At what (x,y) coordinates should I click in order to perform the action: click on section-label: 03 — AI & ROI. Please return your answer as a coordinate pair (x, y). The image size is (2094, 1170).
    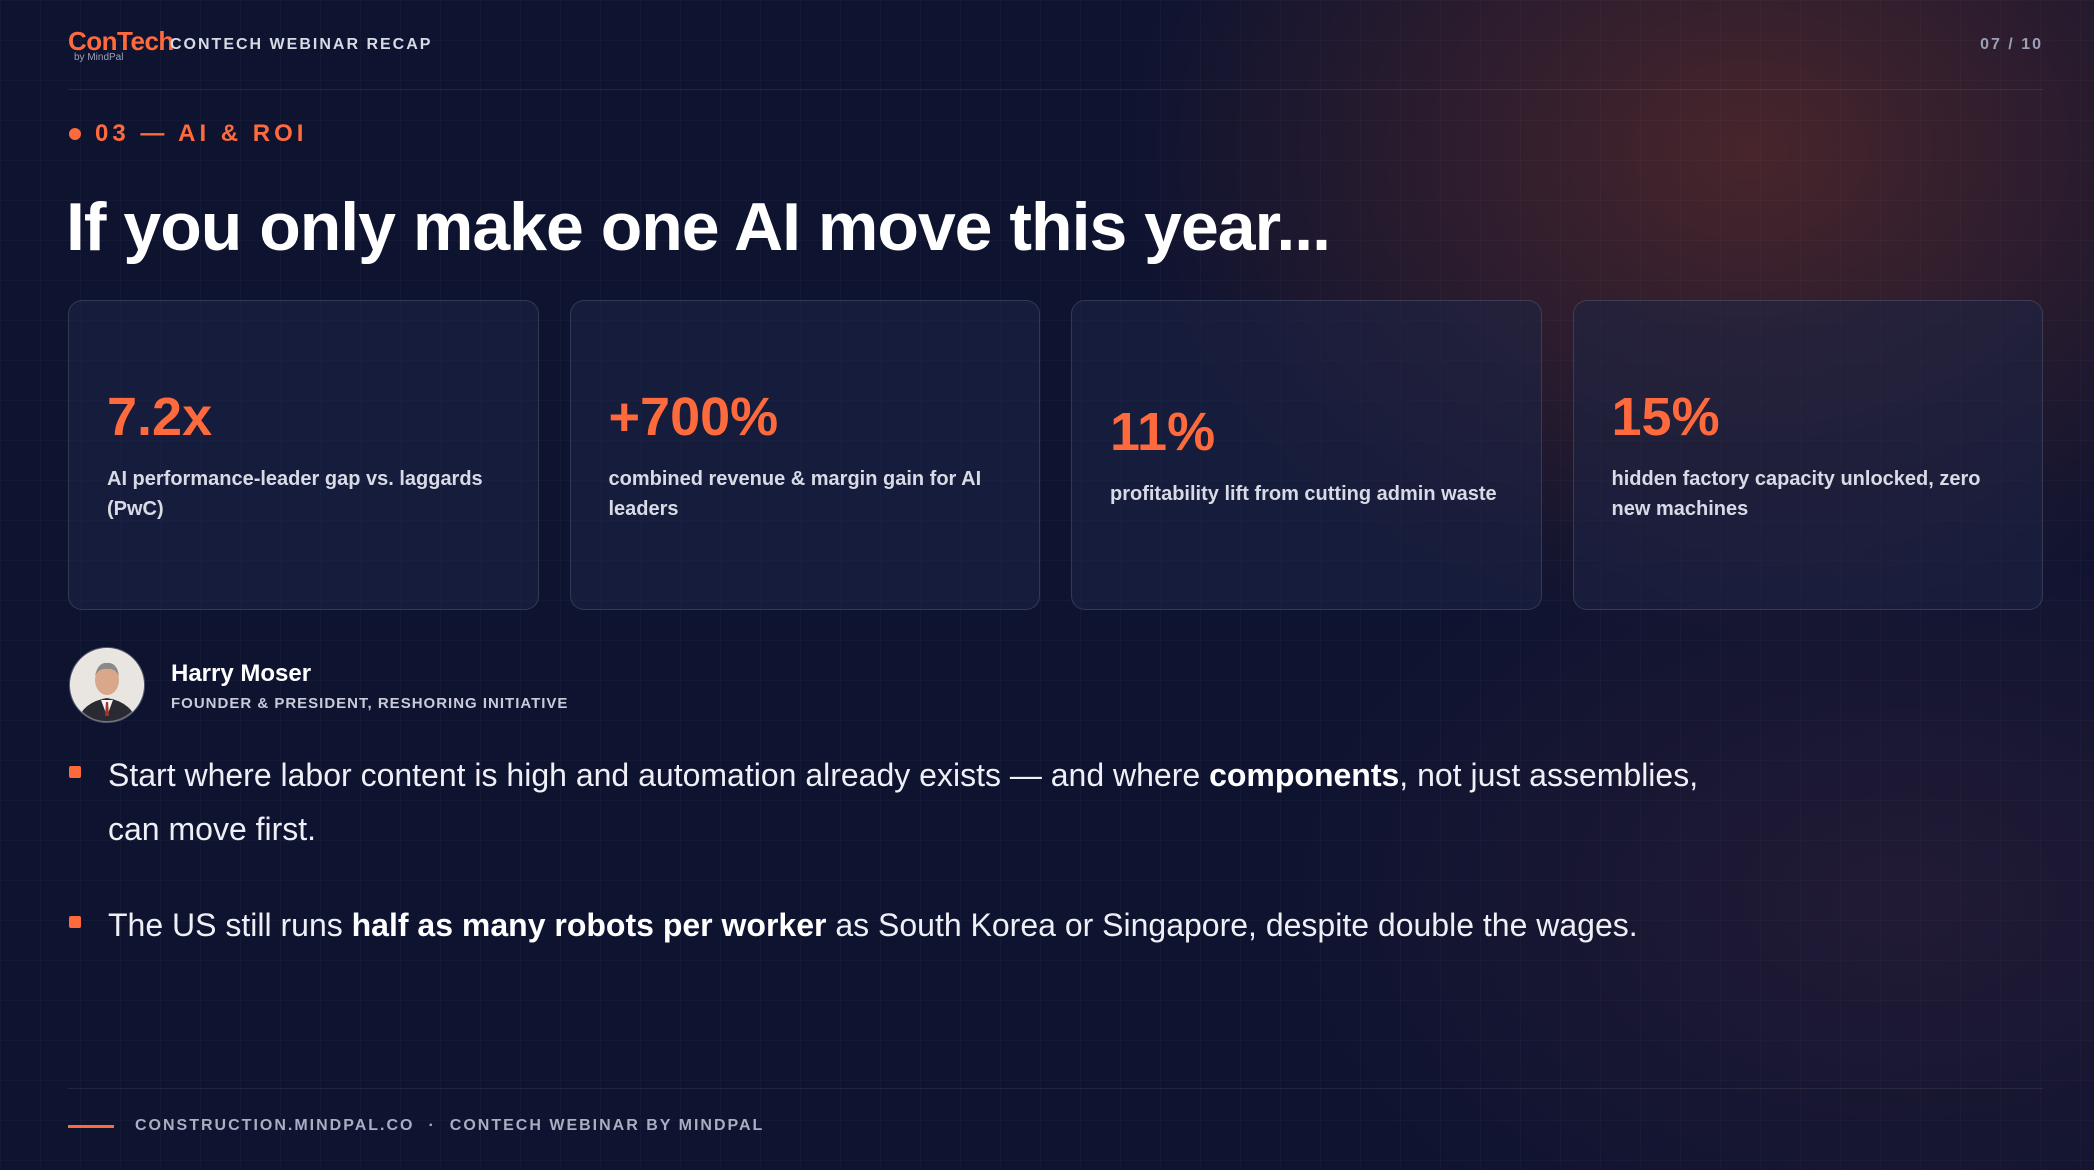
    Looking at the image, I should click on (201, 133).